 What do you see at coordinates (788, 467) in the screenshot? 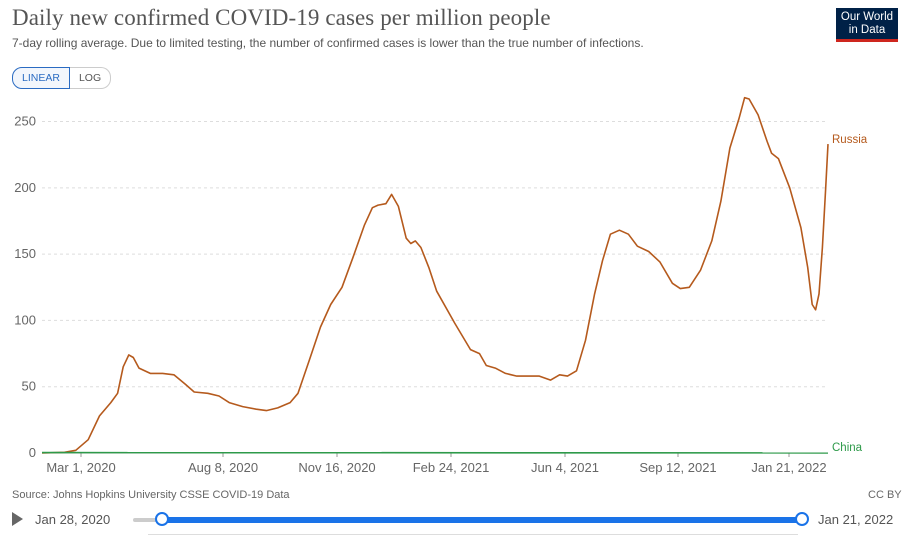
I see `x-tick-label: Jan 21, 2022` at bounding box center [788, 467].